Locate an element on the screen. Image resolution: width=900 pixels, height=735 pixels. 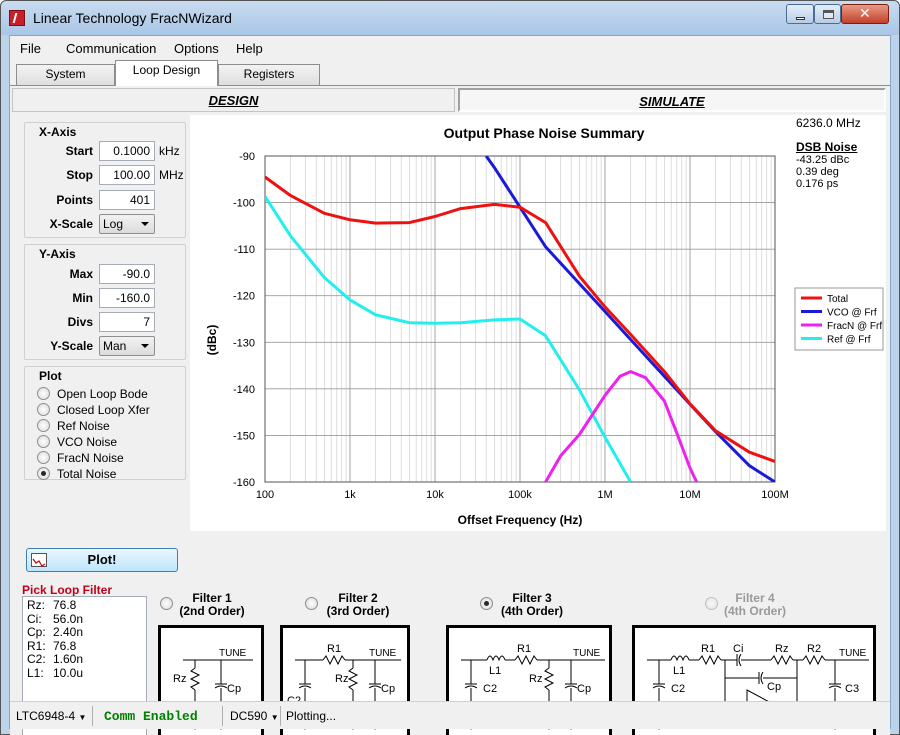
menu-help: Help is located at coordinates (249, 48).